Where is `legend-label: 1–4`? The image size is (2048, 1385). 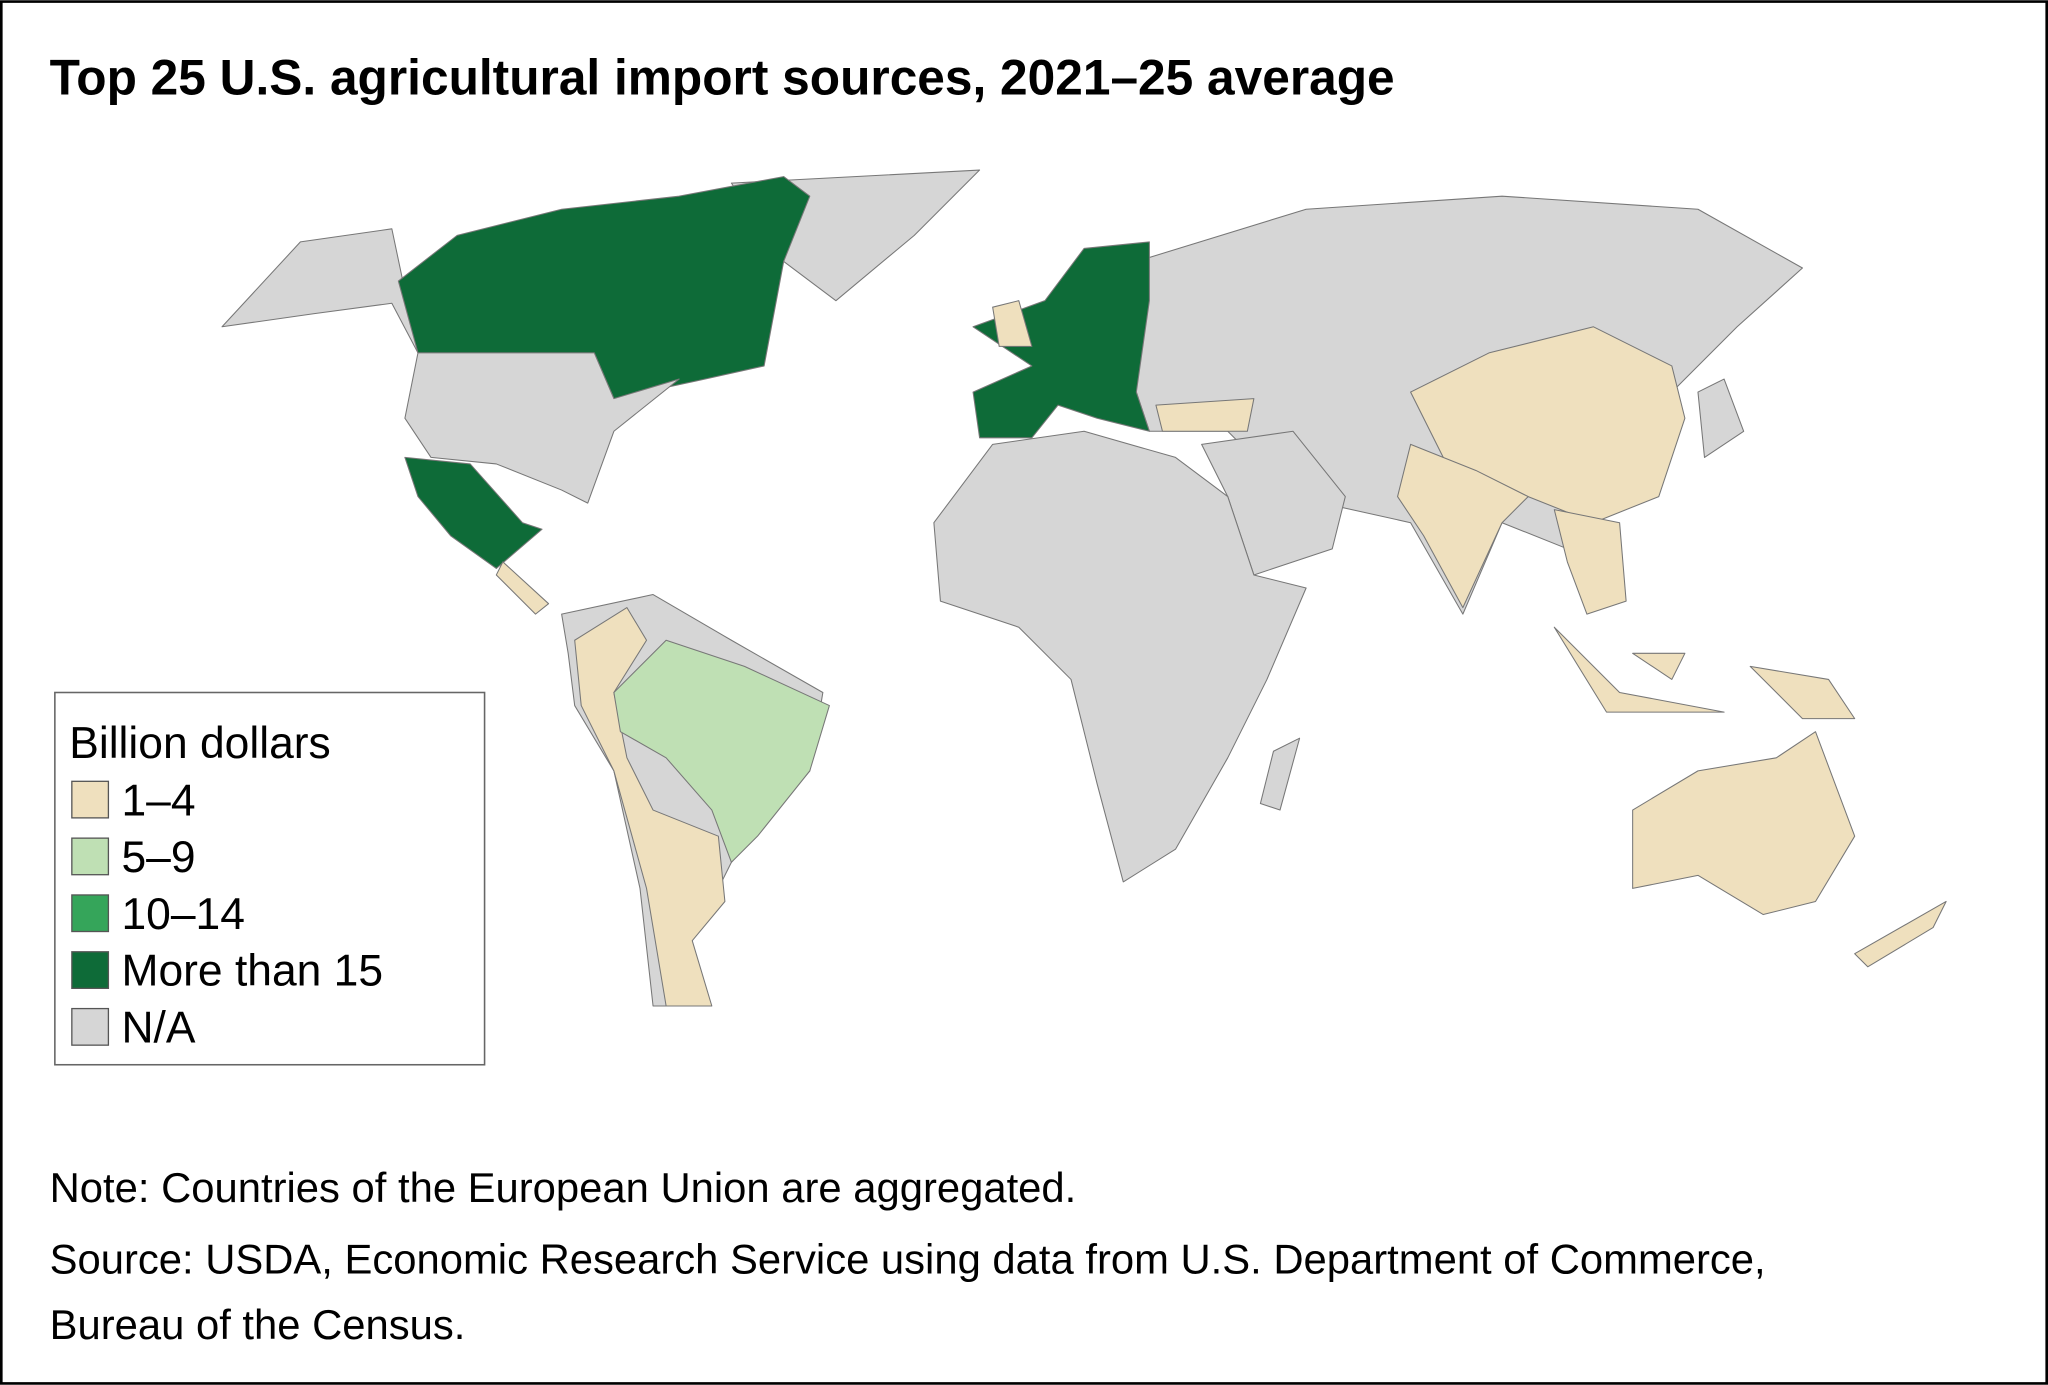 legend-label: 1–4 is located at coordinates (158, 800).